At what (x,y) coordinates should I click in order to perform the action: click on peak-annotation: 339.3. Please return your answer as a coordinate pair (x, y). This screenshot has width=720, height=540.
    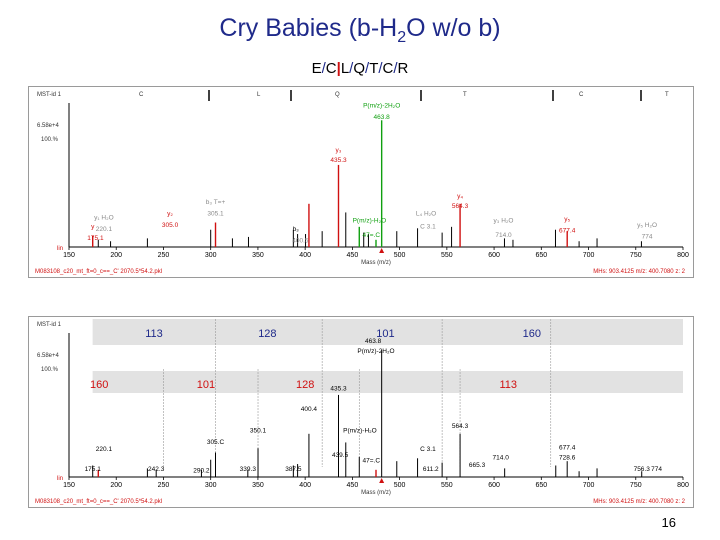
    Looking at the image, I should click on (248, 469).